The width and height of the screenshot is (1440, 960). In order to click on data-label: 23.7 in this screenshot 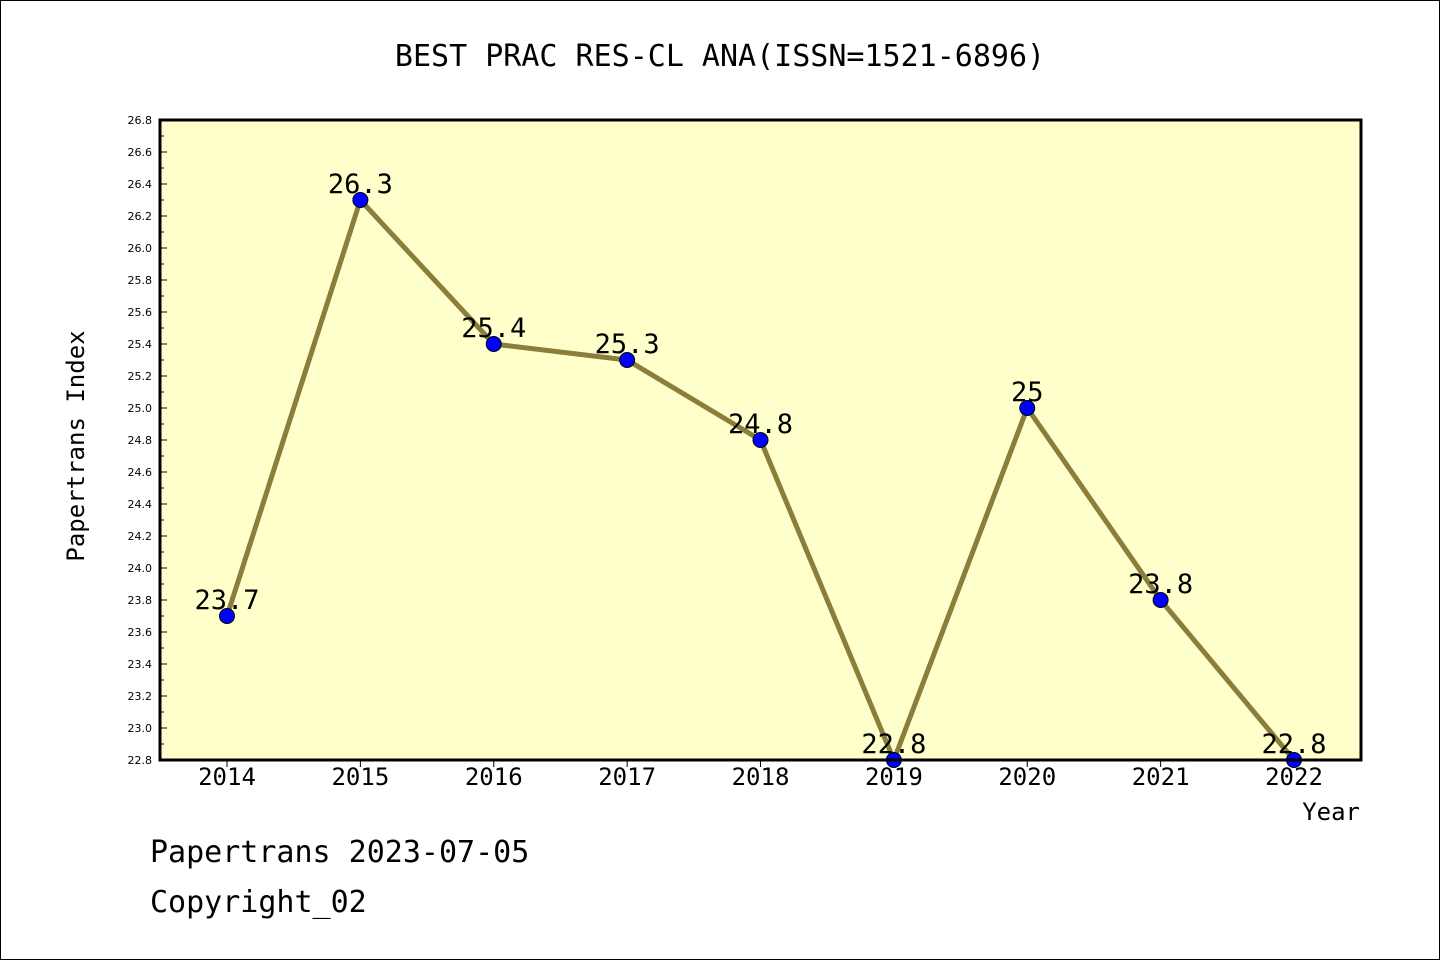, I will do `click(226, 600)`.